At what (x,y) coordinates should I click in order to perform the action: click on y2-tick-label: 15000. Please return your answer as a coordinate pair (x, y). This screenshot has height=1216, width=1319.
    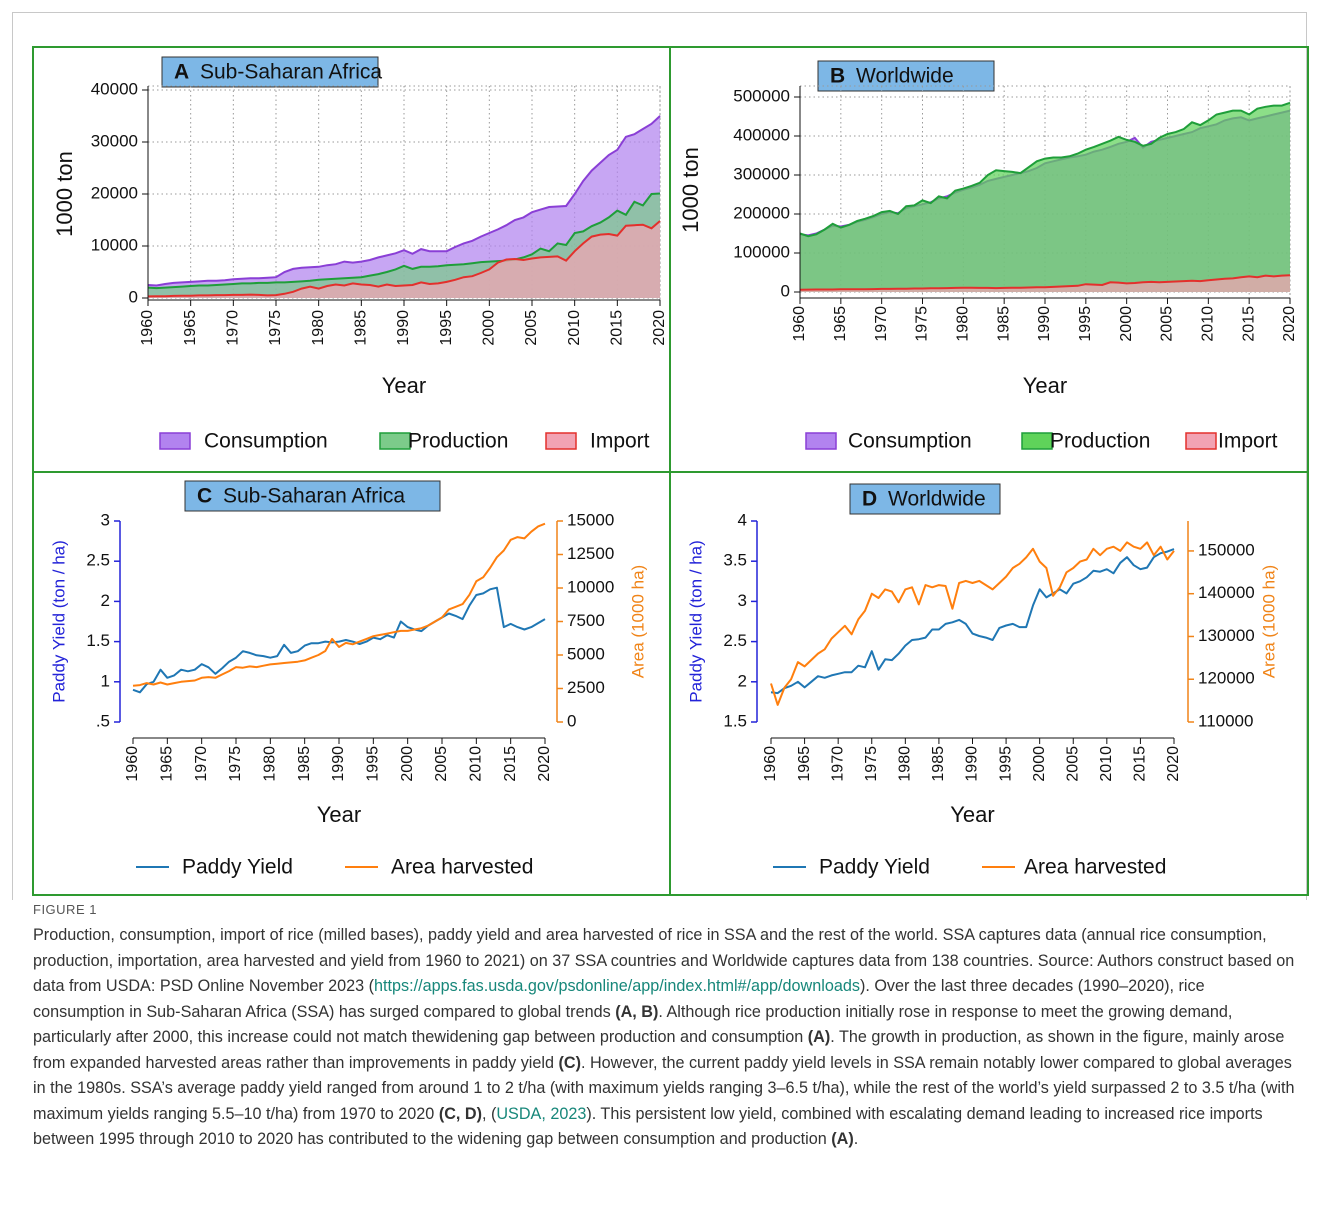
    Looking at the image, I should click on (590, 519).